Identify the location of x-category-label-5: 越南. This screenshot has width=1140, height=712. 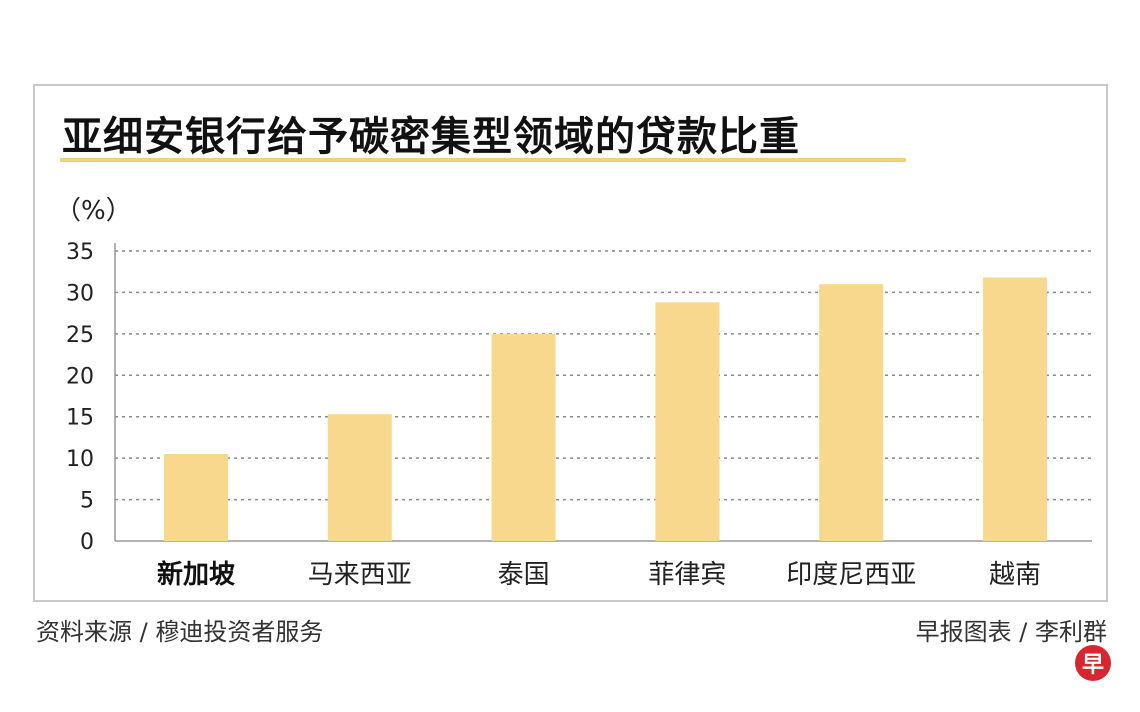
(1015, 575).